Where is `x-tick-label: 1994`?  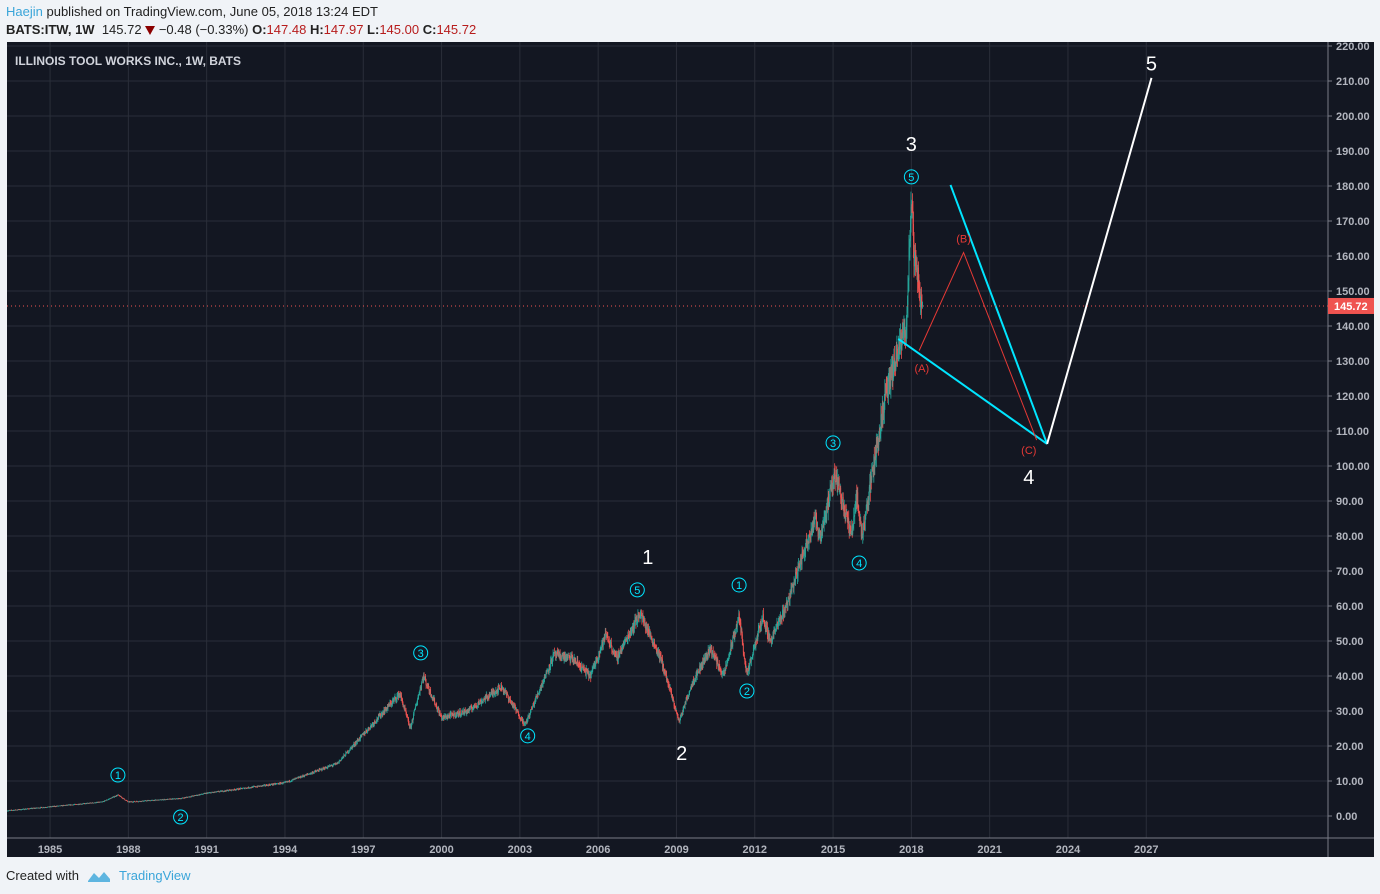
x-tick-label: 1994 is located at coordinates (285, 850).